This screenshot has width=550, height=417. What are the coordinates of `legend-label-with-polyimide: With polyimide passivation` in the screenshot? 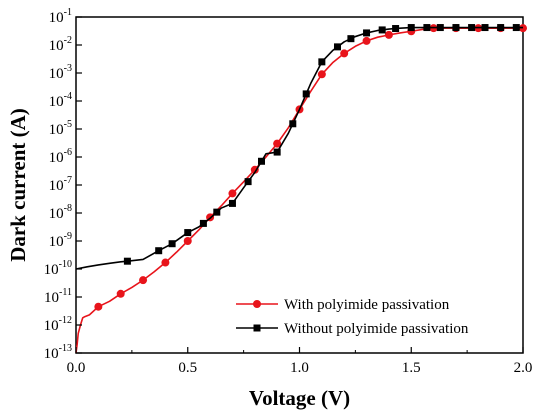 It's located at (367, 305).